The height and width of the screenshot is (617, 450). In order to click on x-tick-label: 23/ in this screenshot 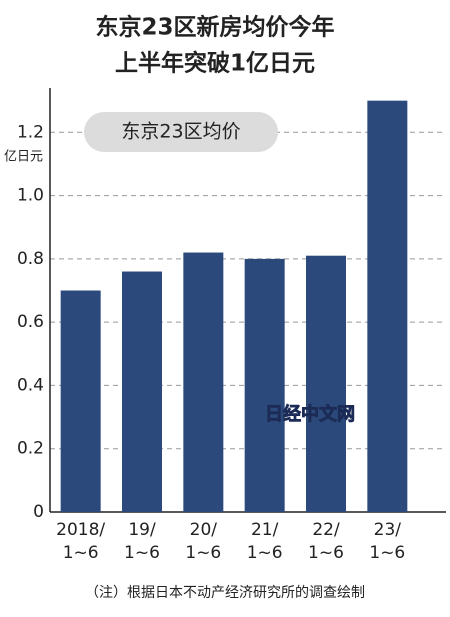, I will do `click(388, 530)`.